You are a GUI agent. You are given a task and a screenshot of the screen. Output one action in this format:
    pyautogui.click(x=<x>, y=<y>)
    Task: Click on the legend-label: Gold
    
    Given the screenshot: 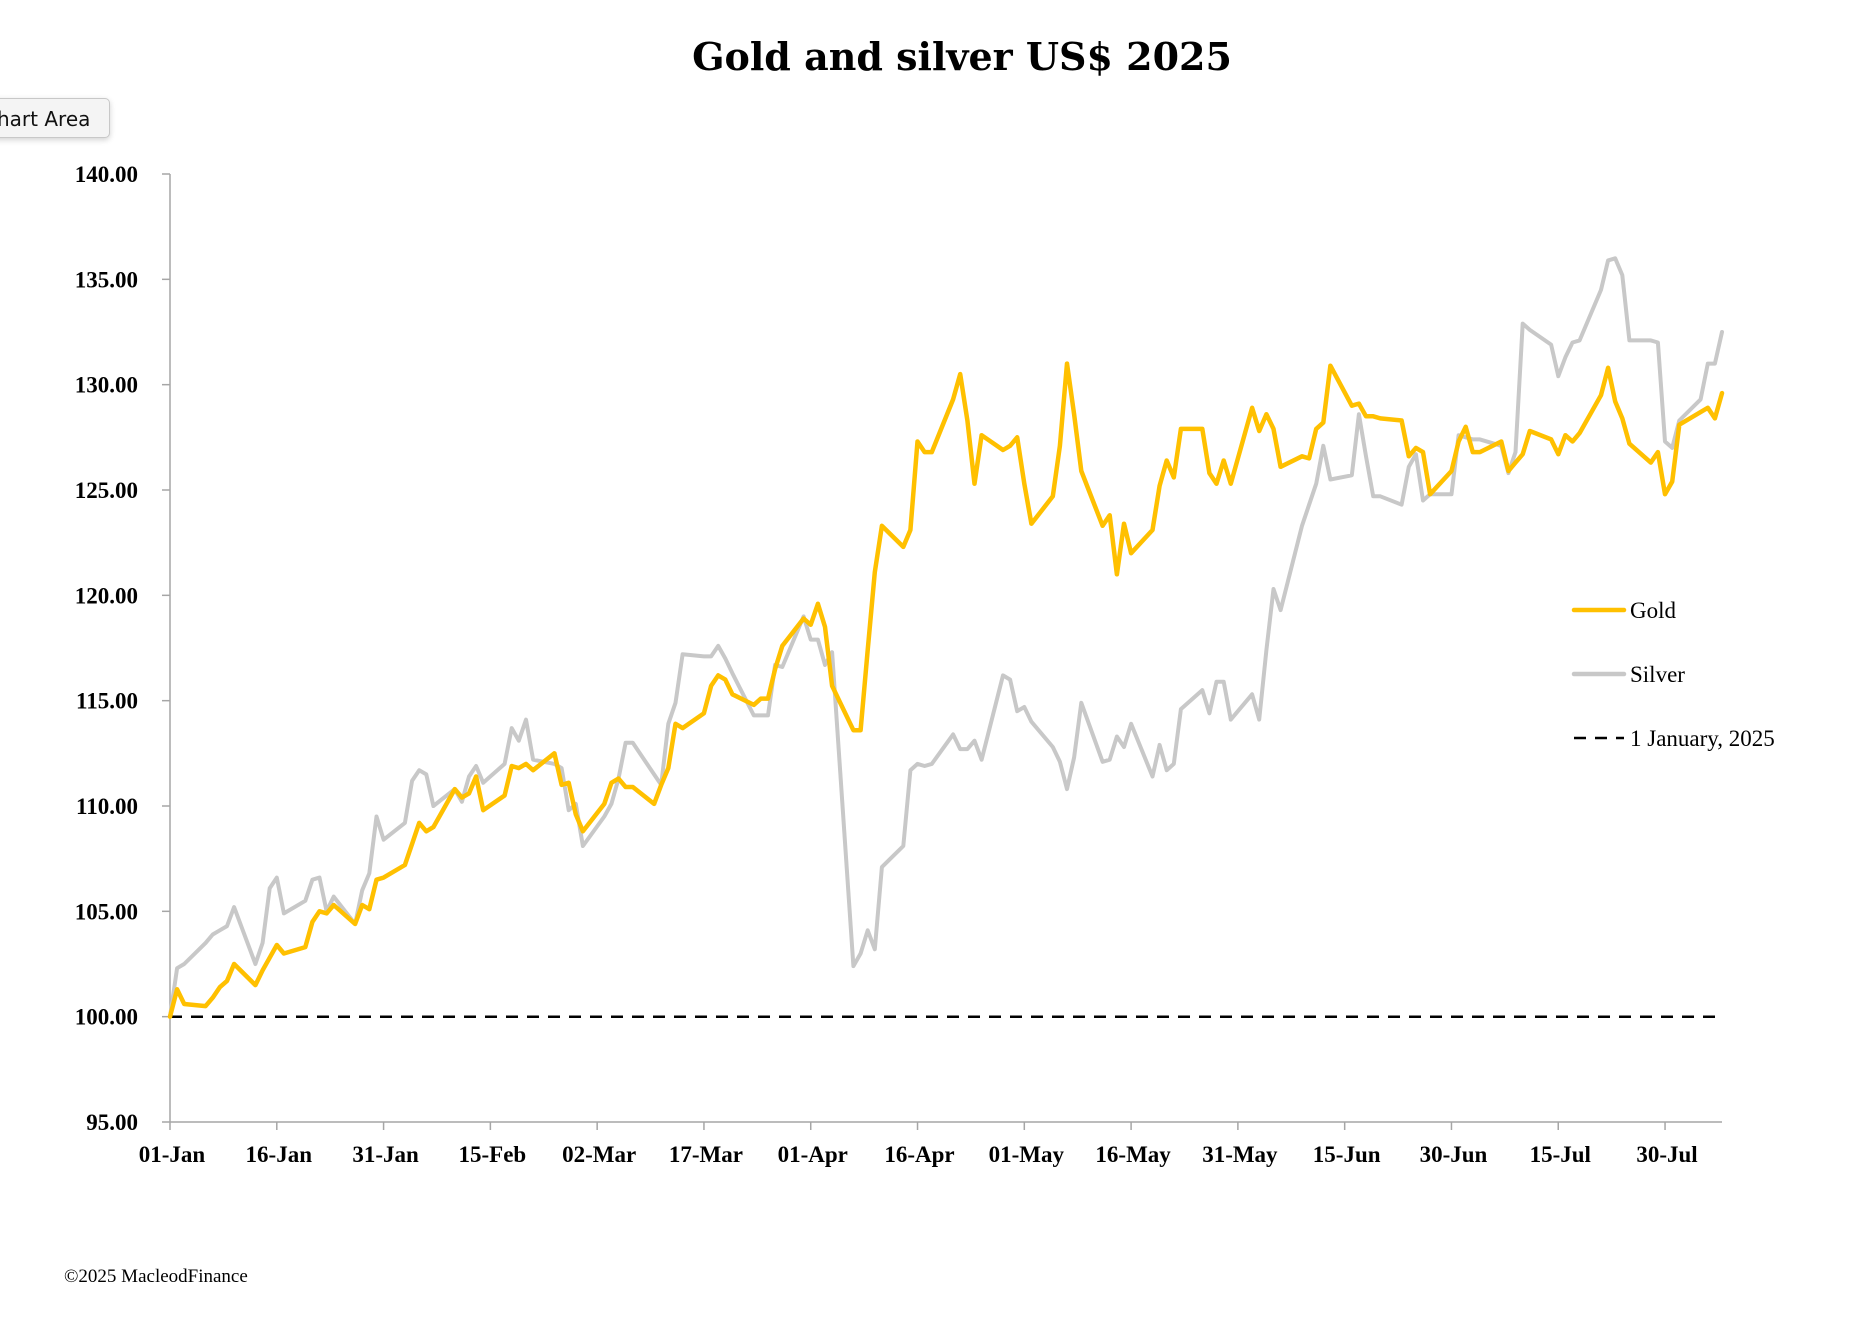 What is the action you would take?
    pyautogui.click(x=1653, y=610)
    